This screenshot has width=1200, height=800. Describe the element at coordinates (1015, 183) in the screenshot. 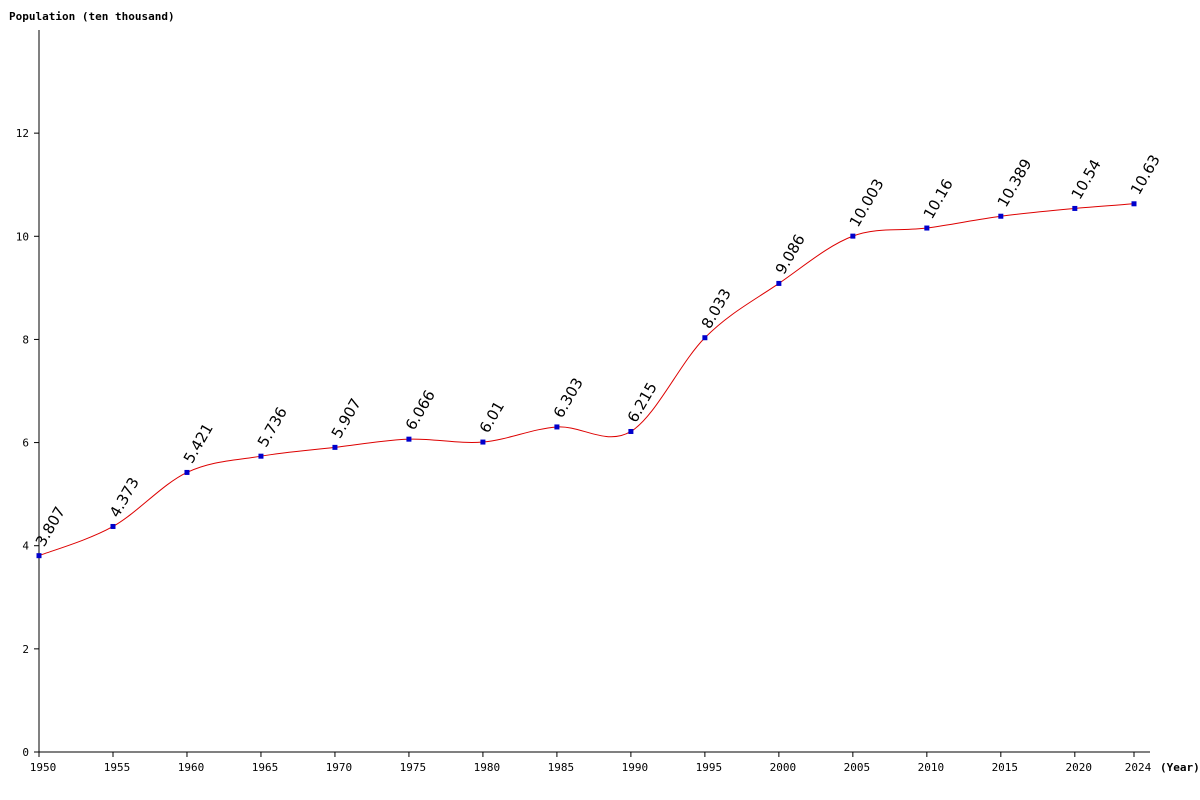

I see `data-label: 10.389` at that location.